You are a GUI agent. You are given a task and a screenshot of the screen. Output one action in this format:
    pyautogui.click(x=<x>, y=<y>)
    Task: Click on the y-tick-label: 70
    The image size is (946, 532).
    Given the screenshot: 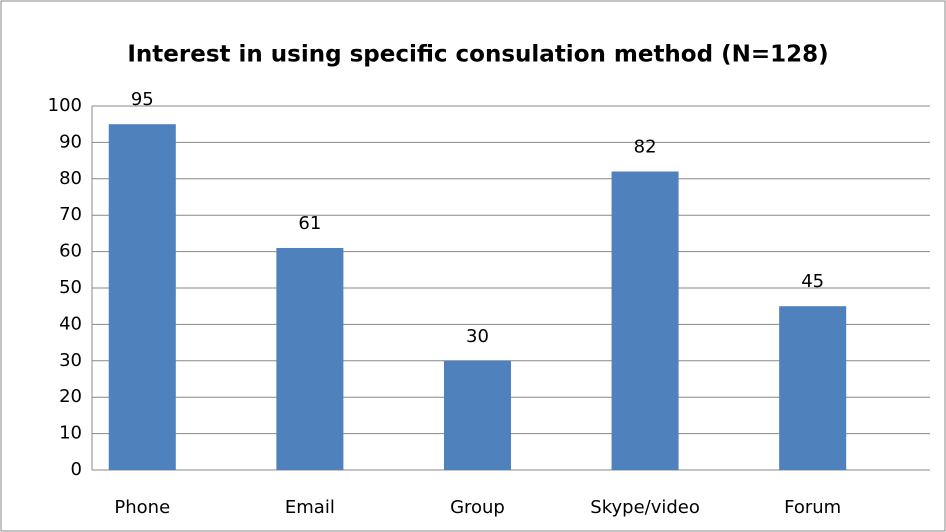 What is the action you would take?
    pyautogui.click(x=70, y=214)
    